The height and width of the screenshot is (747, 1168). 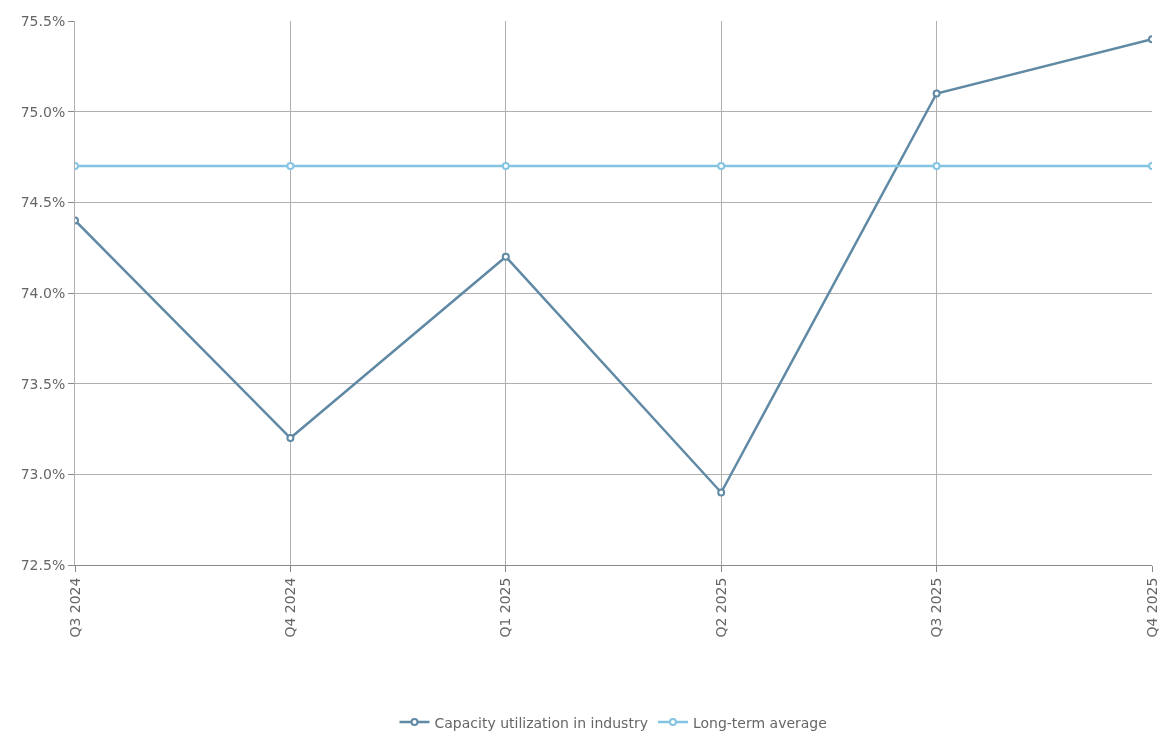 I want to click on y-tick-label: 72.5%, so click(x=43, y=564).